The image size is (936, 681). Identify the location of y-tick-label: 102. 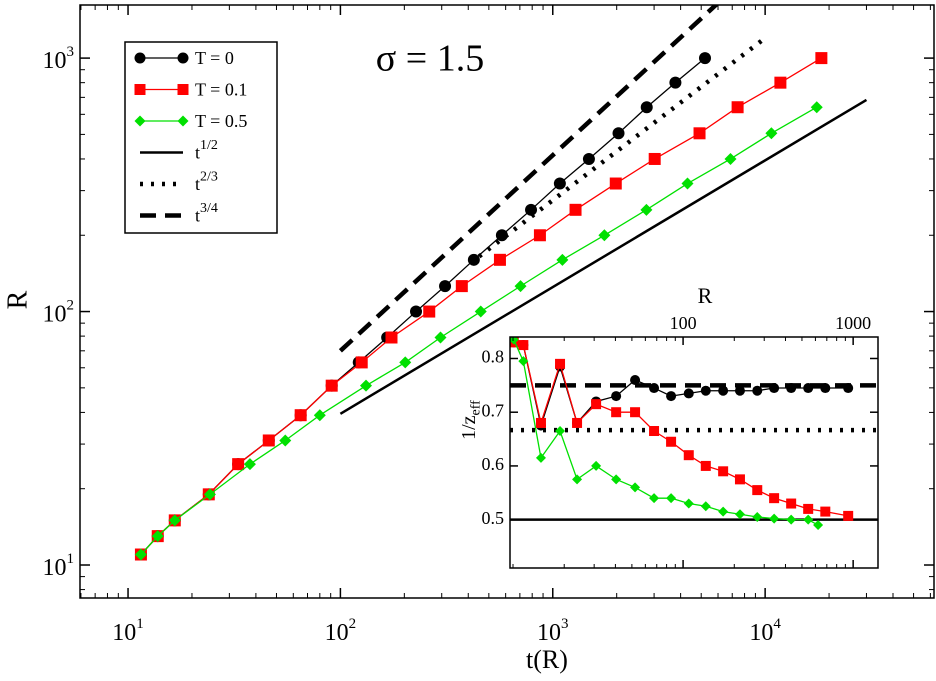
(59, 312).